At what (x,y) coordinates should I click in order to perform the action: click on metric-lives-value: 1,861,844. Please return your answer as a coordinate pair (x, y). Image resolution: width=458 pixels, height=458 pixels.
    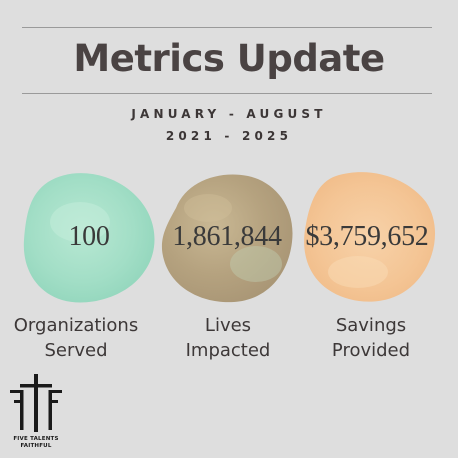
    Looking at the image, I should click on (227, 236).